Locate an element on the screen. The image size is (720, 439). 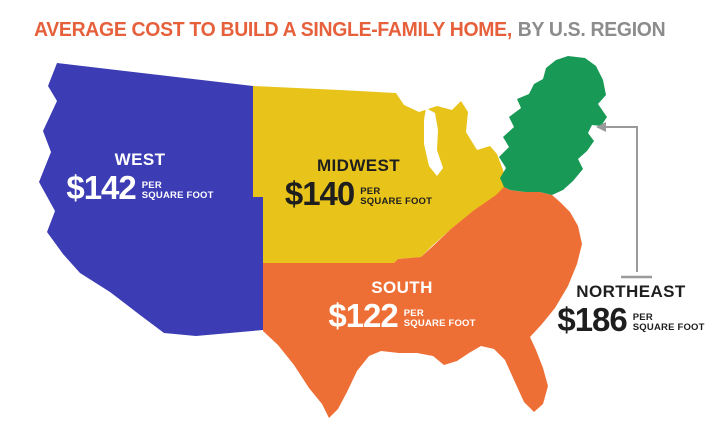
unit-midwest: PER SQUARE FOOT is located at coordinates (396, 196).